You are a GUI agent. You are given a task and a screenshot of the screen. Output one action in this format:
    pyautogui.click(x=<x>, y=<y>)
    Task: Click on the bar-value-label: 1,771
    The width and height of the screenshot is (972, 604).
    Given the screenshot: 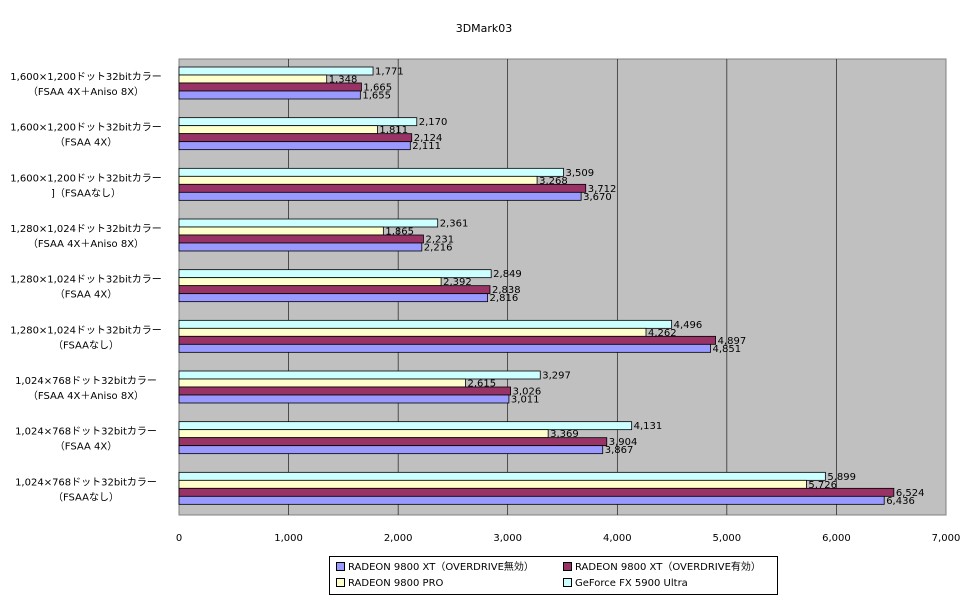 What is the action you would take?
    pyautogui.click(x=389, y=72)
    